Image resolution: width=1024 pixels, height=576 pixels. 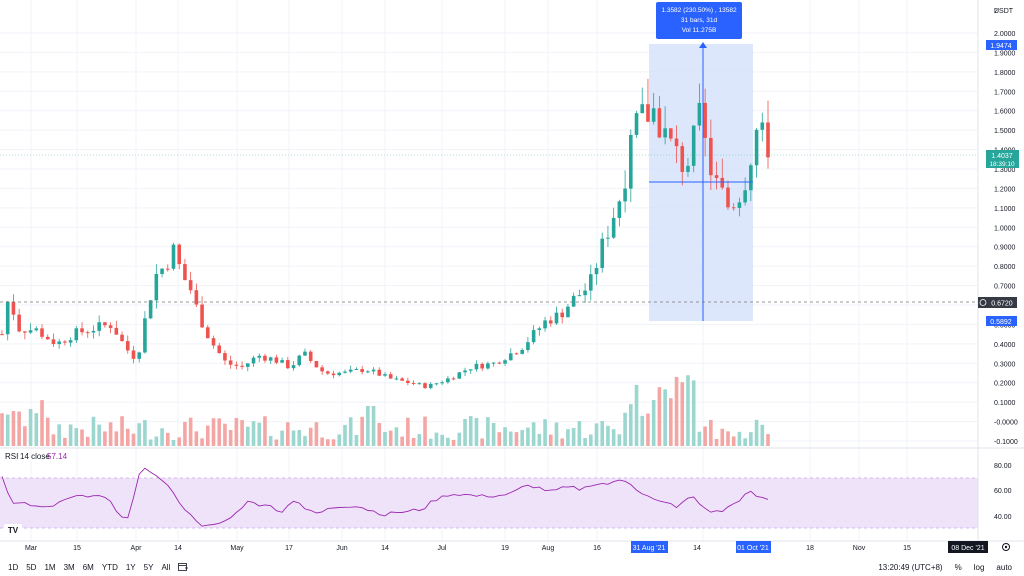 I want to click on timeframe-5d: 5D, so click(x=31, y=567).